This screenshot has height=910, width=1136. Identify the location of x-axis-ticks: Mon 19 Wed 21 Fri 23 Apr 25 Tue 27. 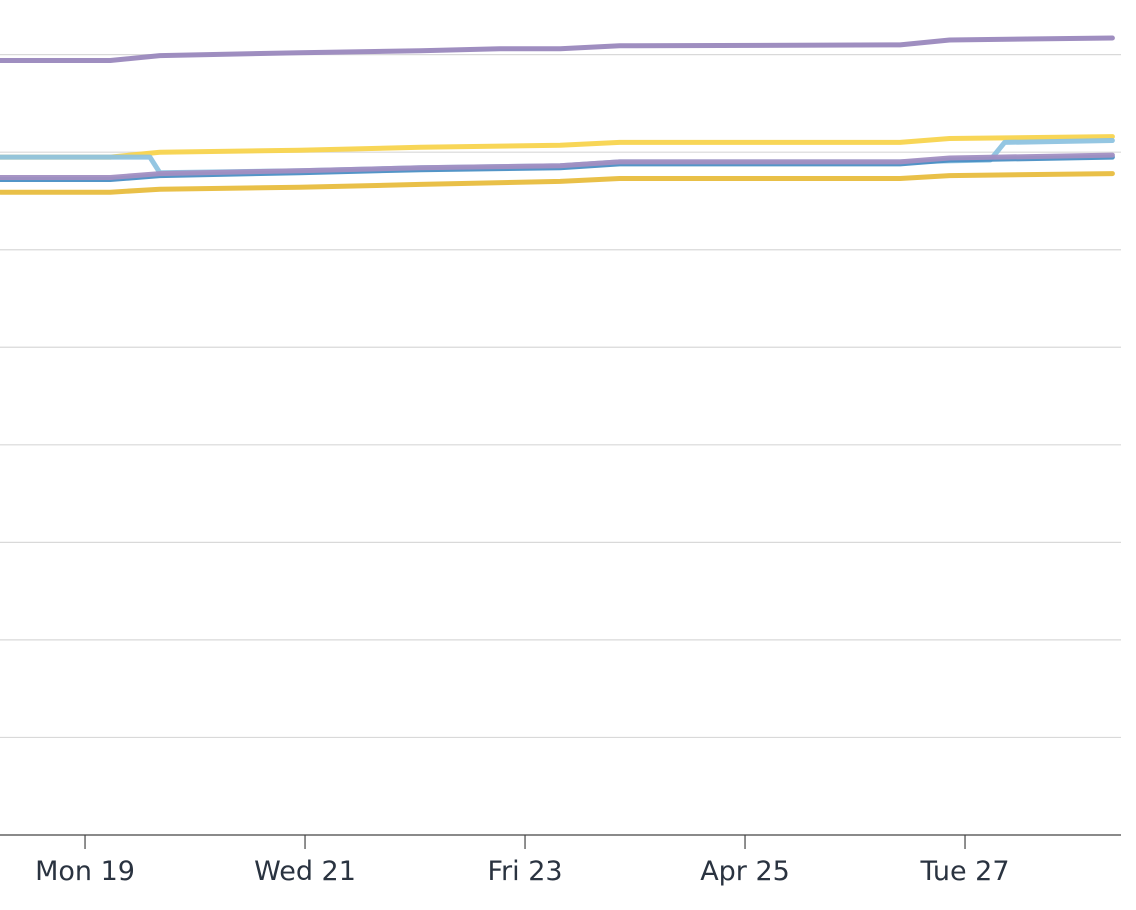
(522, 861).